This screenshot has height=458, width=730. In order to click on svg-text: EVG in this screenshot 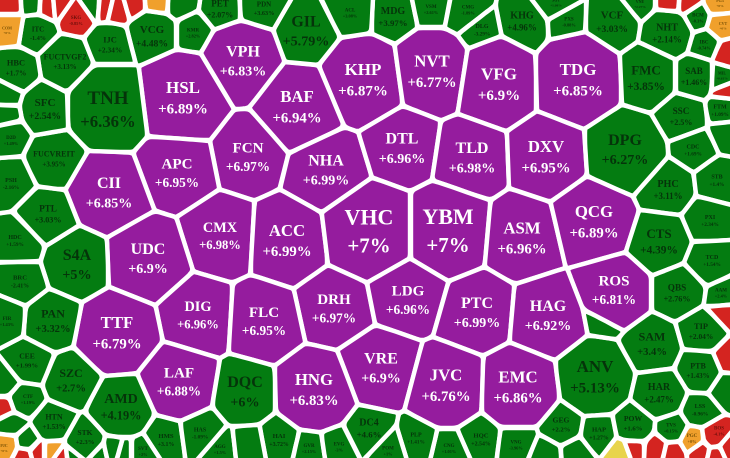, I will do `click(339, 445)`.